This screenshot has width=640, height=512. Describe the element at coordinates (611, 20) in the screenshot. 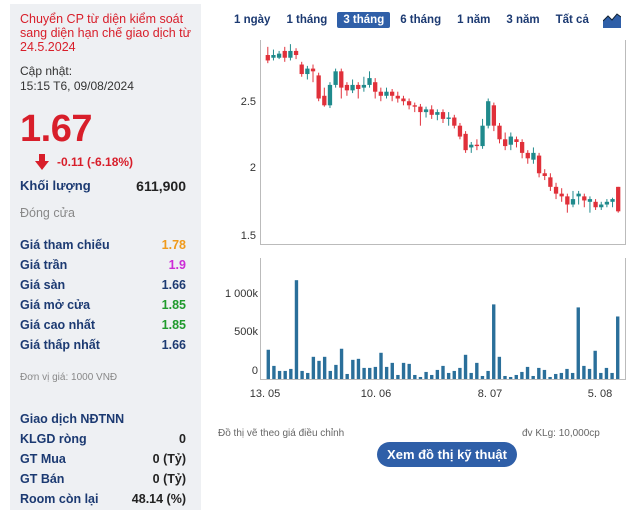

I see `area-chart-icon` at that location.